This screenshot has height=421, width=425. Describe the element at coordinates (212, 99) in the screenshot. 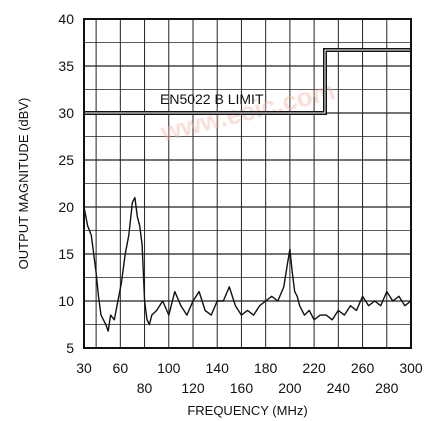

I see `limit-annotation: EN5022 B LIMIT` at that location.